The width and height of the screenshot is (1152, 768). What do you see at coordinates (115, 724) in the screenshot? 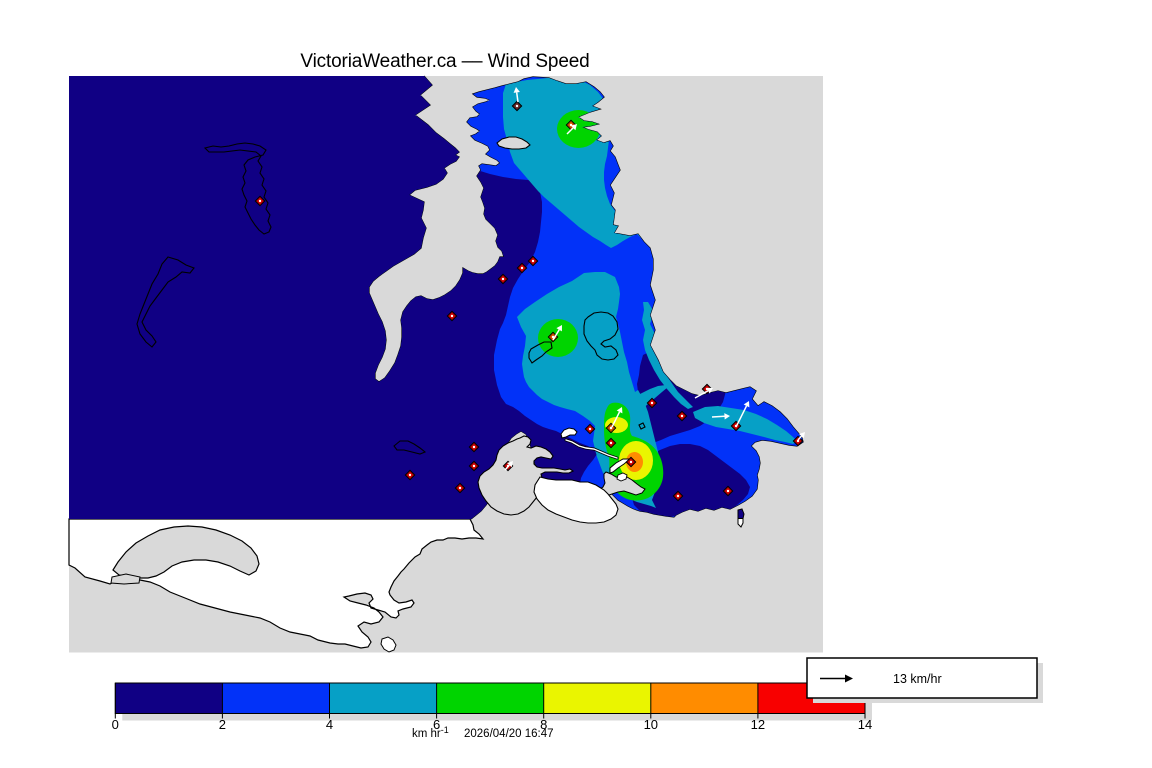
I see `svg-text: 0` at bounding box center [115, 724].